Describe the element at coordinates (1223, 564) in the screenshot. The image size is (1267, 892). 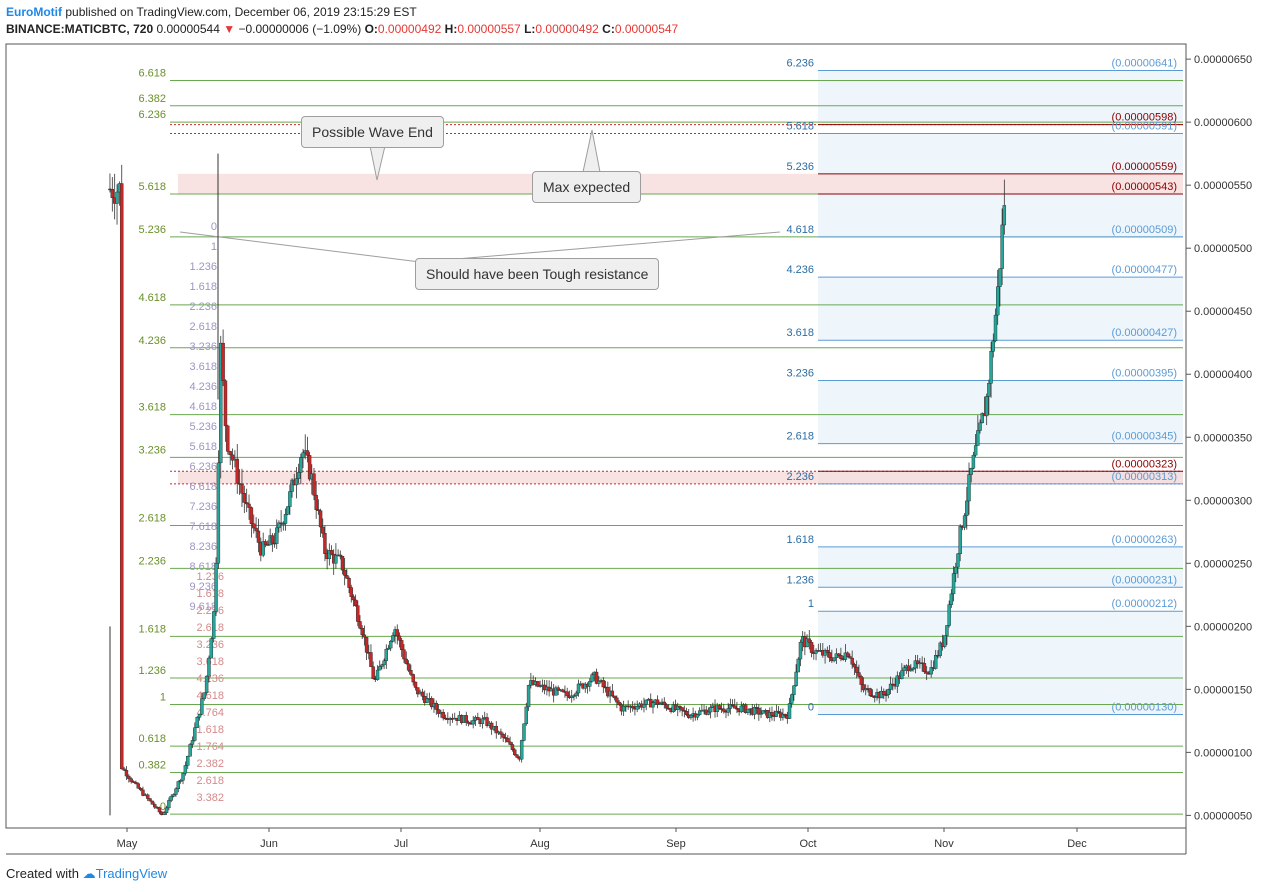
I see `y-tick-label: 0.00000250` at that location.